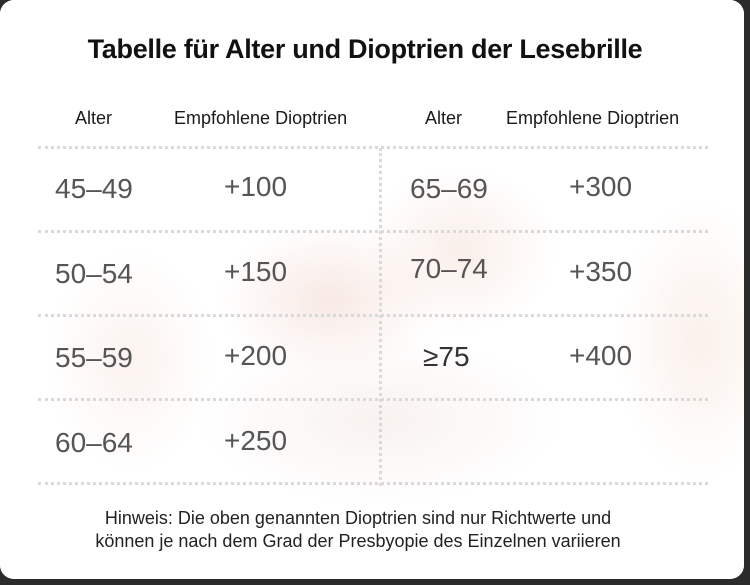  Describe the element at coordinates (380, 317) in the screenshot. I see `column-divider` at that location.